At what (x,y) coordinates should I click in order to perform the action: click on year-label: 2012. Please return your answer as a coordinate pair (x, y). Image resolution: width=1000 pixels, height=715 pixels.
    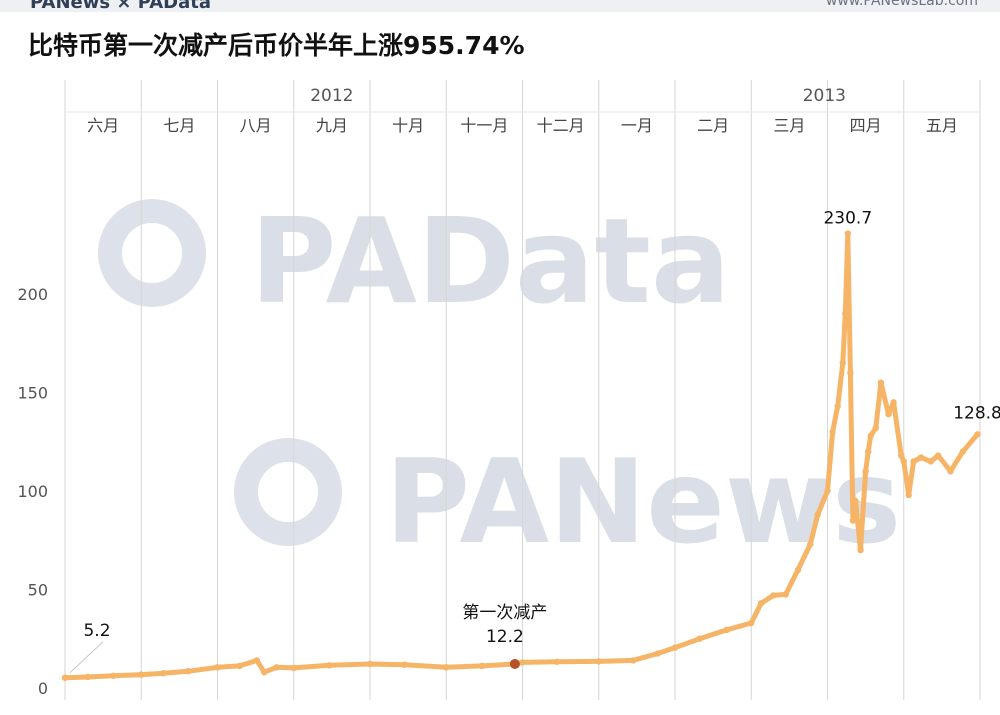
    Looking at the image, I should click on (331, 96).